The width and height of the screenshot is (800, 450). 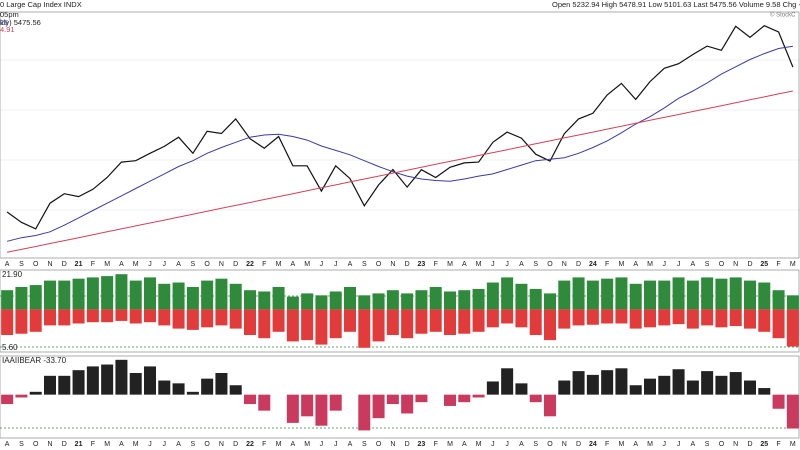 I want to click on x-tick-label: O, so click(x=722, y=444).